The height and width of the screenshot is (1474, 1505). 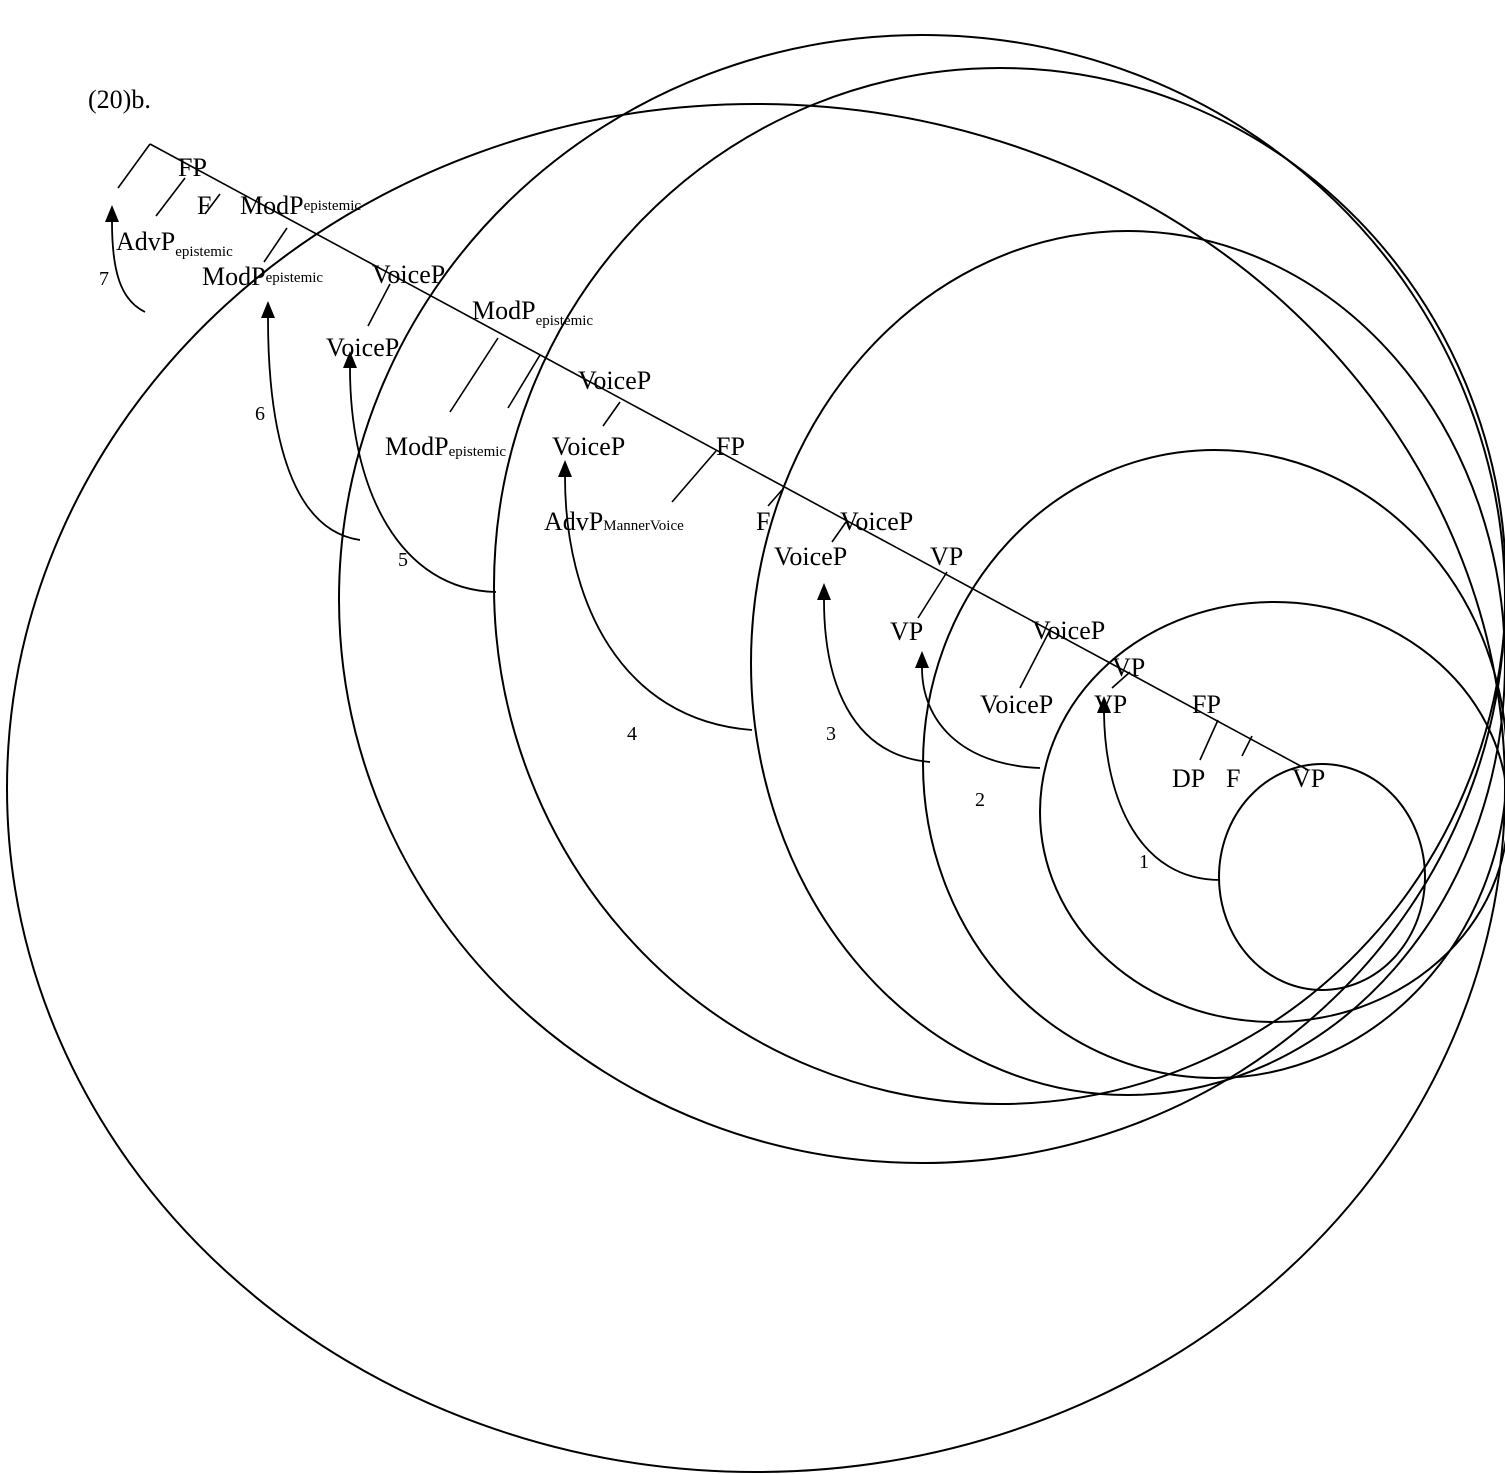 I want to click on node-modp-low-main: ModP, so click(x=417, y=446).